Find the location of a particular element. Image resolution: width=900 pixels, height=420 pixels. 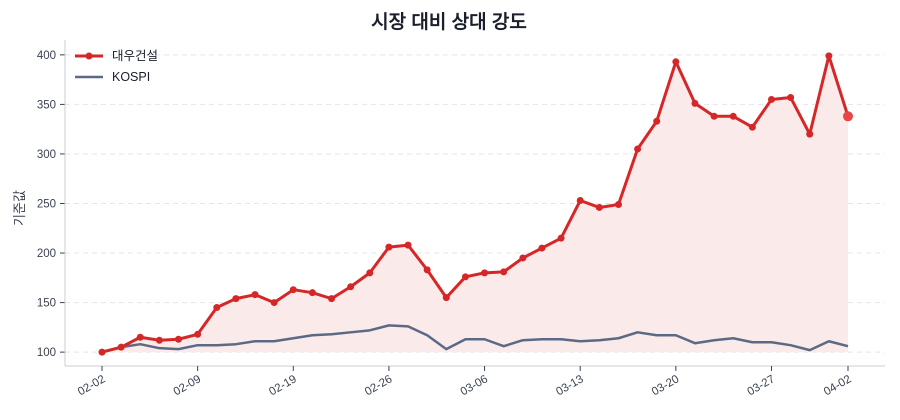

y-axis-label: 기준값 is located at coordinates (19, 208).